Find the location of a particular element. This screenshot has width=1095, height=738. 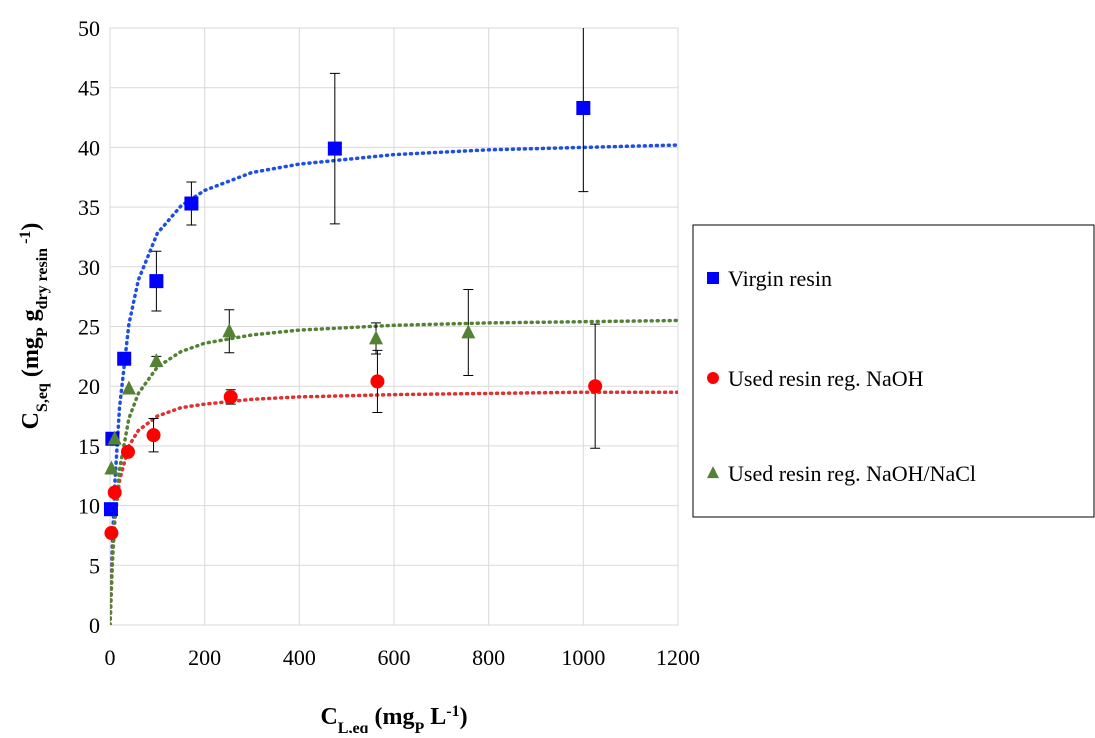

y-tick-label: 0 is located at coordinates (94, 625).